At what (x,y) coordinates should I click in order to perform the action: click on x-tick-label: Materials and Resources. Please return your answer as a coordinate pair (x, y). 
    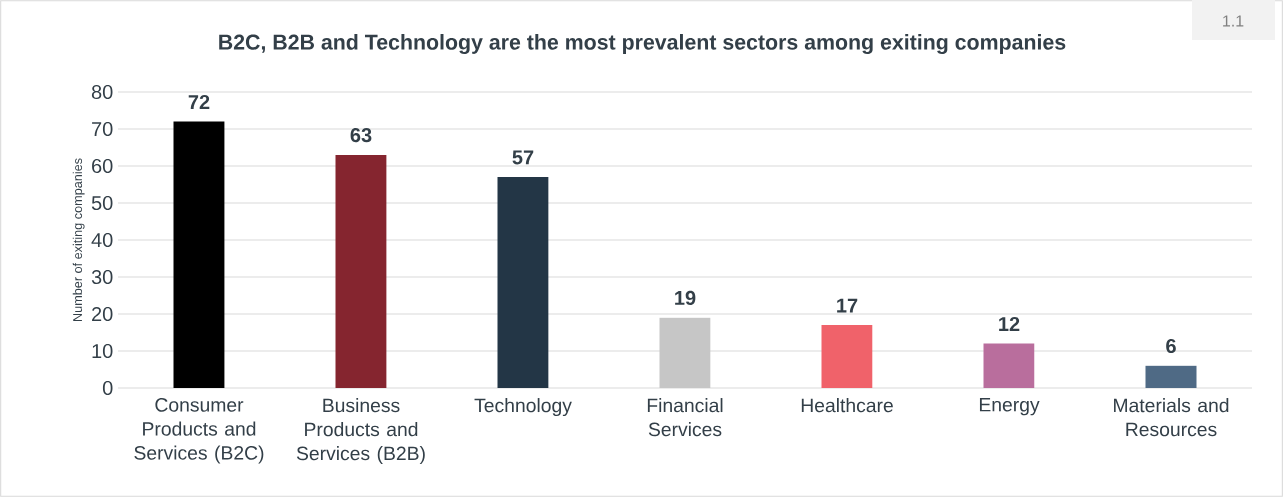
    Looking at the image, I should click on (1171, 417).